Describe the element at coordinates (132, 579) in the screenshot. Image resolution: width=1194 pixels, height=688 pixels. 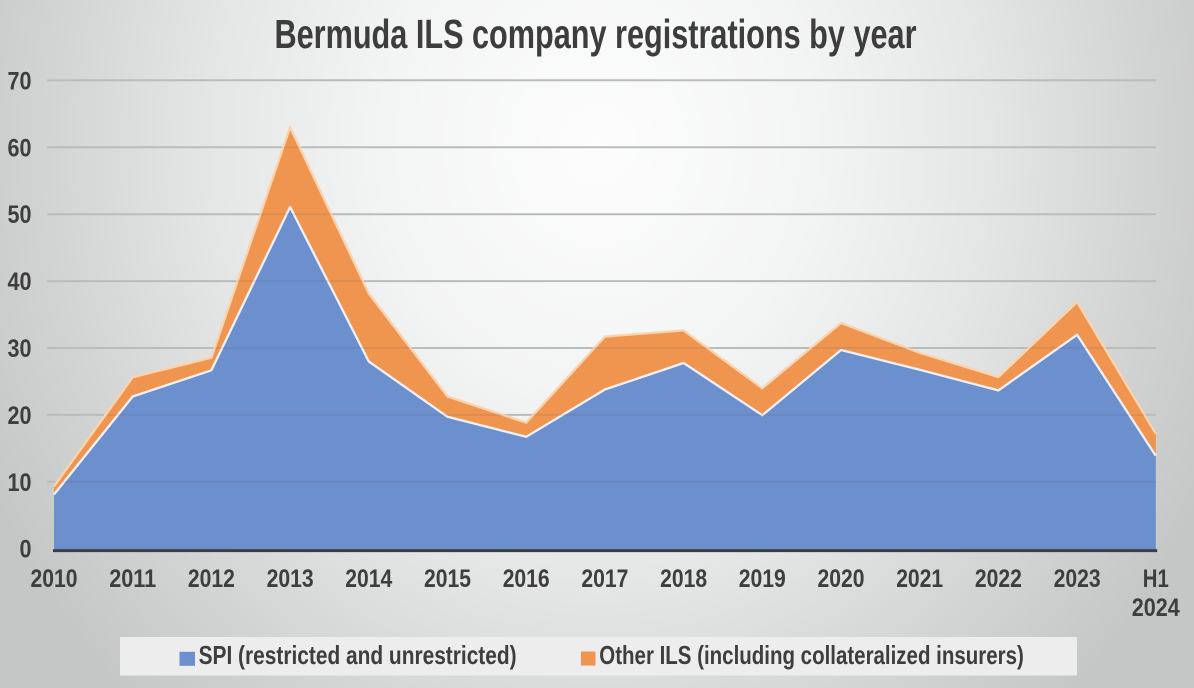
I see `svg-text: 2011` at that location.